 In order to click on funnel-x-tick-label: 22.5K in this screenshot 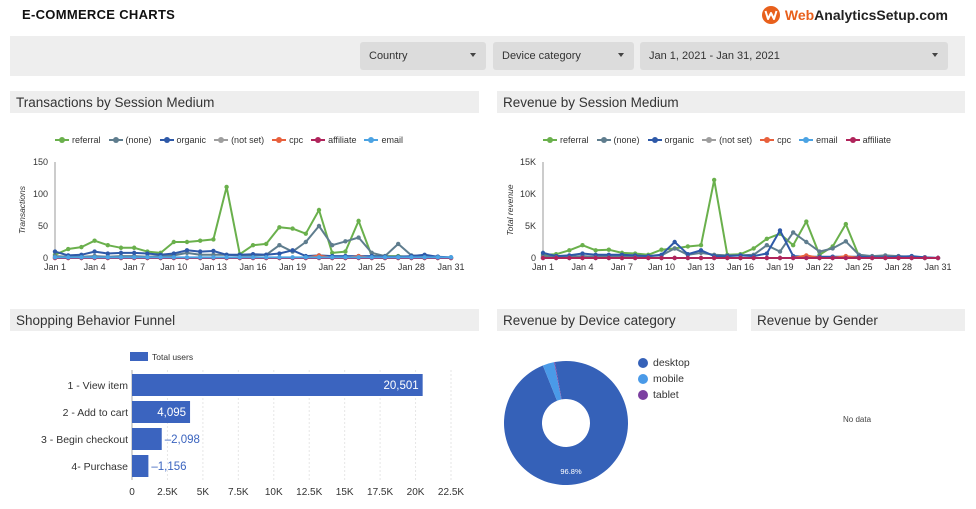, I will do `click(451, 492)`.